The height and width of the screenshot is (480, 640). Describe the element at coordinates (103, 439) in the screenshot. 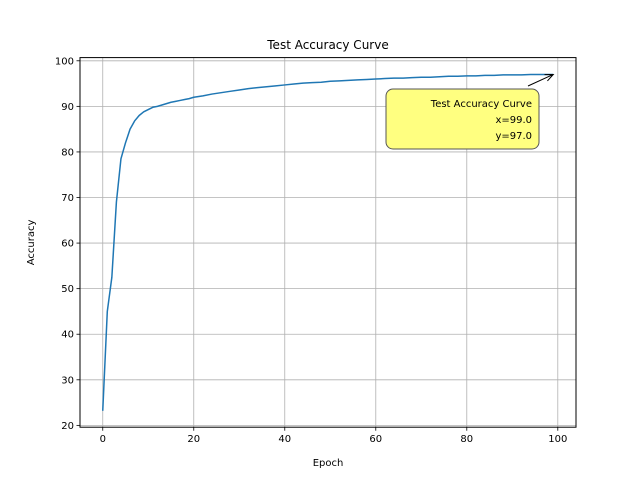

I see `x-tick-label: 0` at that location.